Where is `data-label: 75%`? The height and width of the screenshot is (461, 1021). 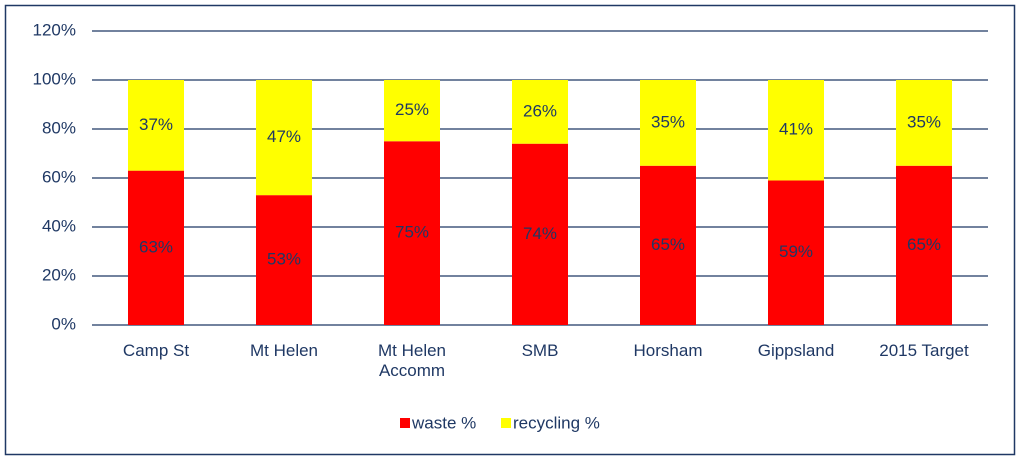
data-label: 75% is located at coordinates (412, 232).